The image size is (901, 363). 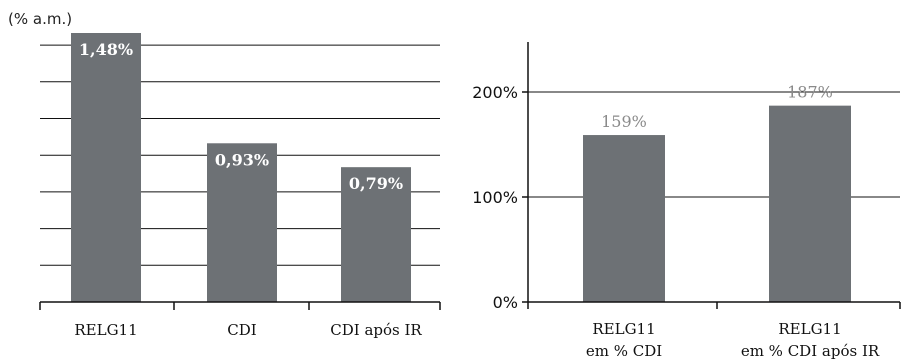 What do you see at coordinates (624, 351) in the screenshot?
I see `right-category-label-line2: em % CDI` at bounding box center [624, 351].